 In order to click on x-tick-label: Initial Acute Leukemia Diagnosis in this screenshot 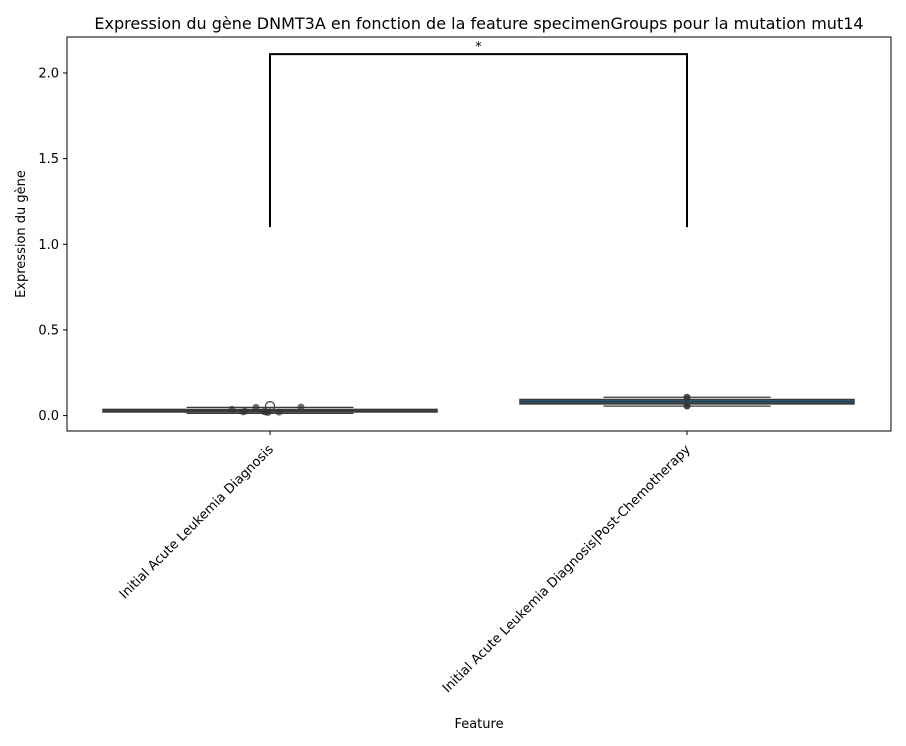, I will do `click(197, 522)`.